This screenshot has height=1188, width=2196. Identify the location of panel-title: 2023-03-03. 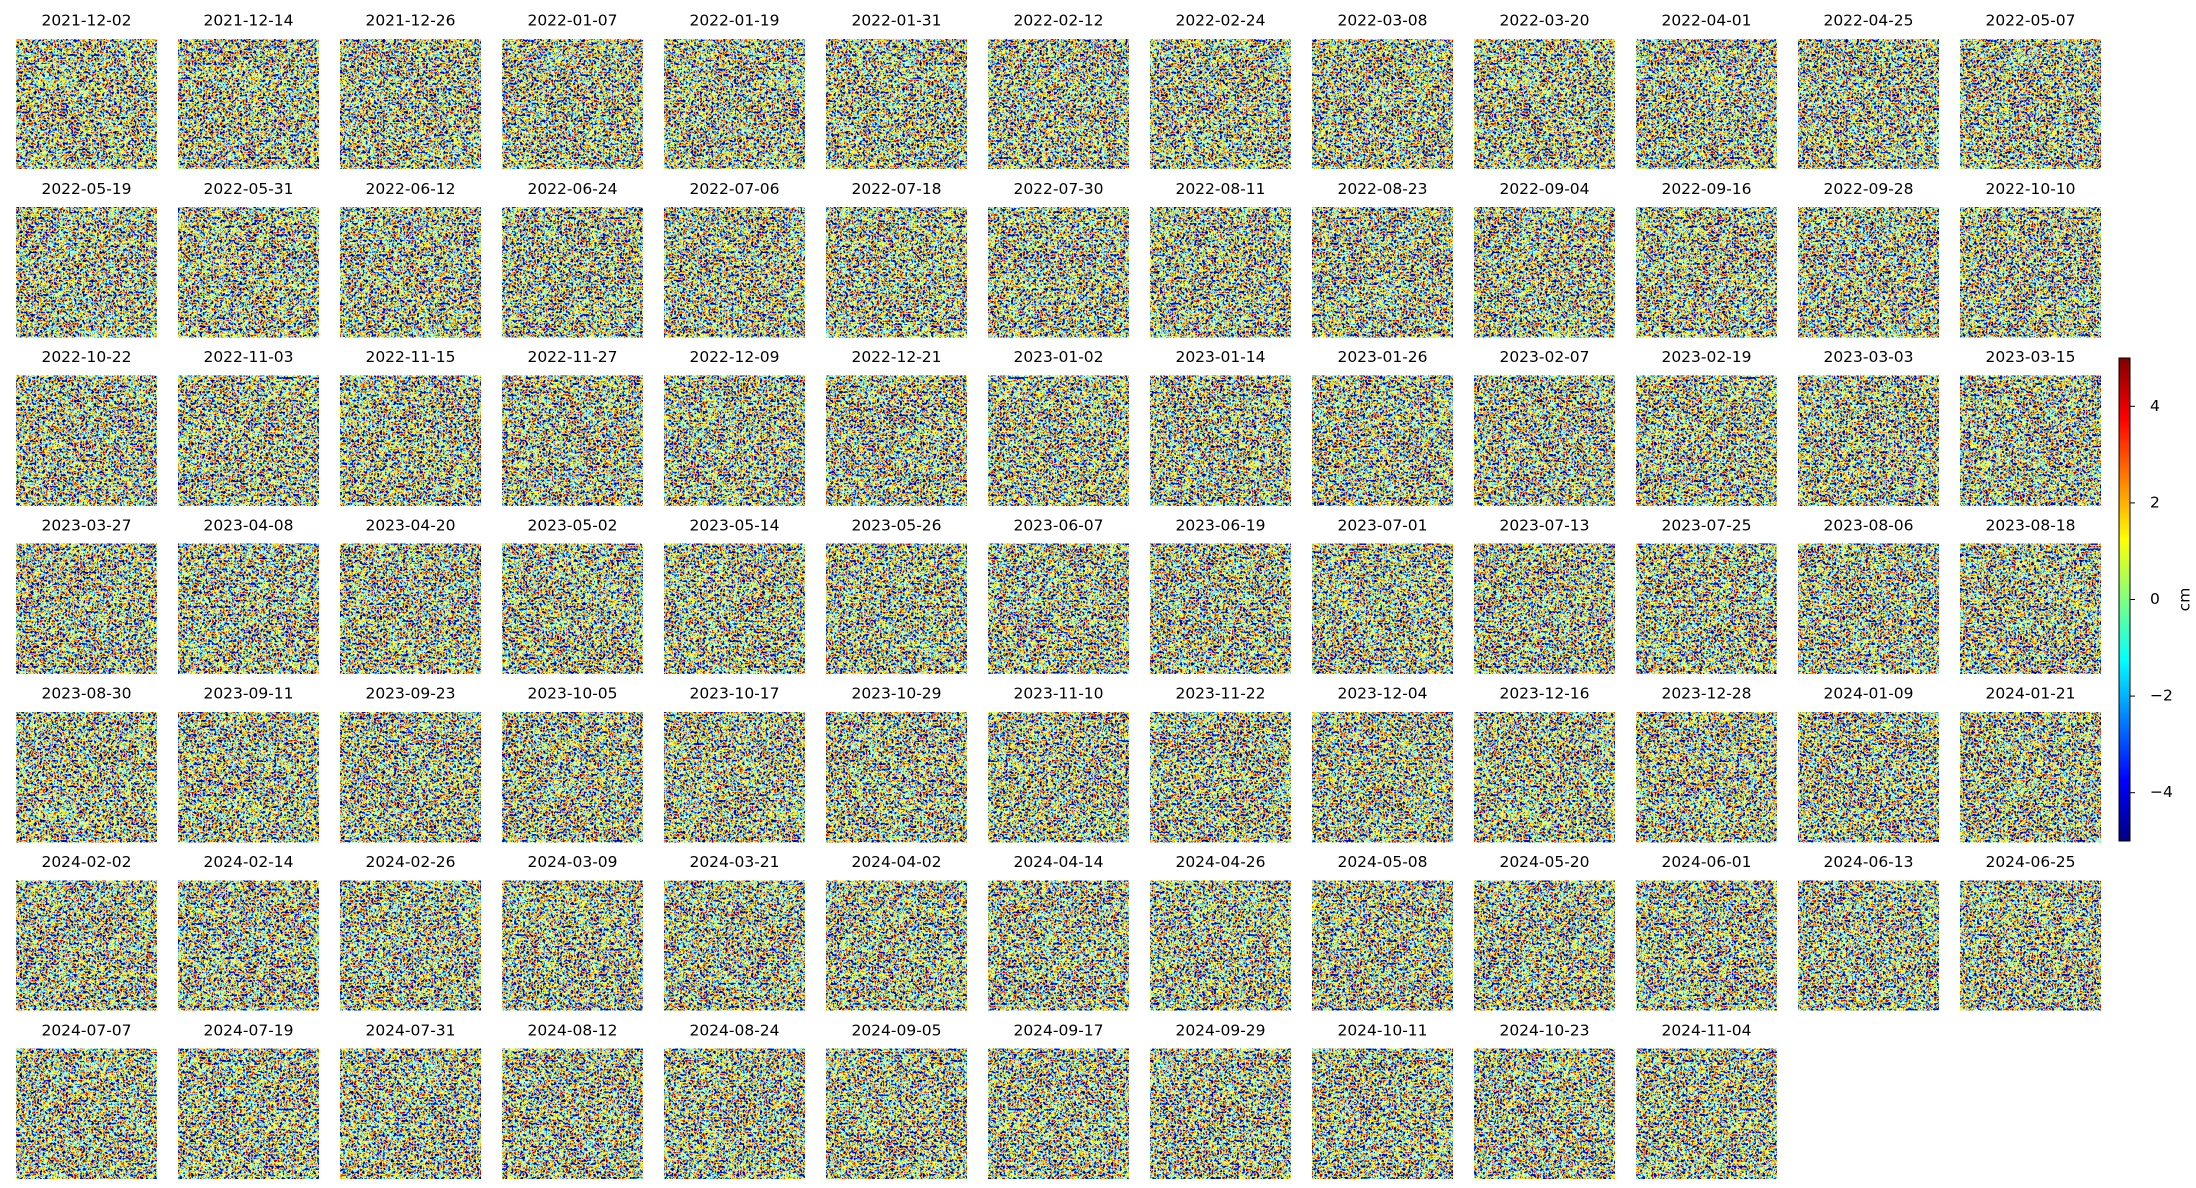
(1868, 357).